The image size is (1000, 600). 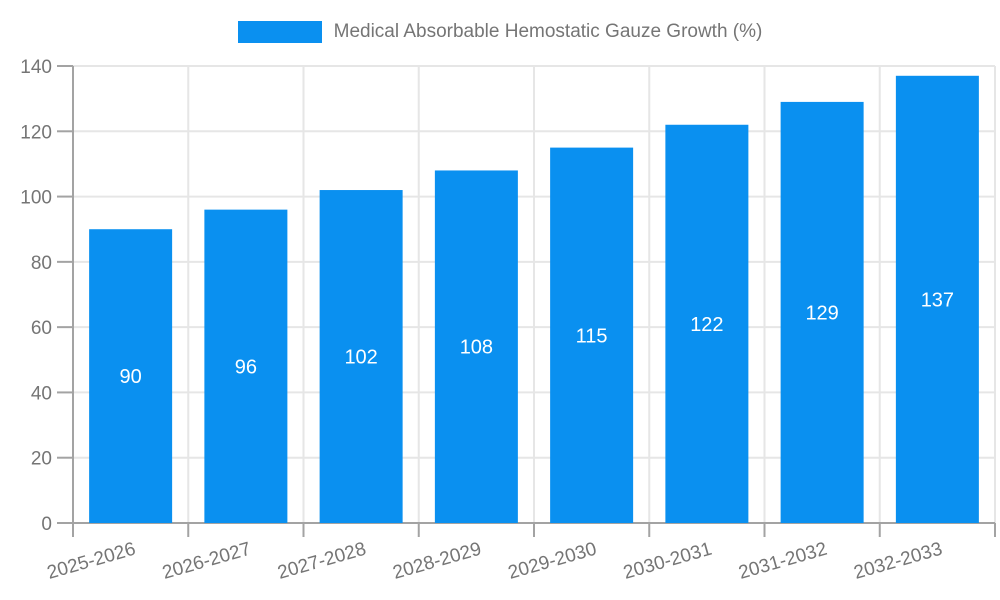 I want to click on x-tick-label: 2026-2027, so click(x=206, y=561).